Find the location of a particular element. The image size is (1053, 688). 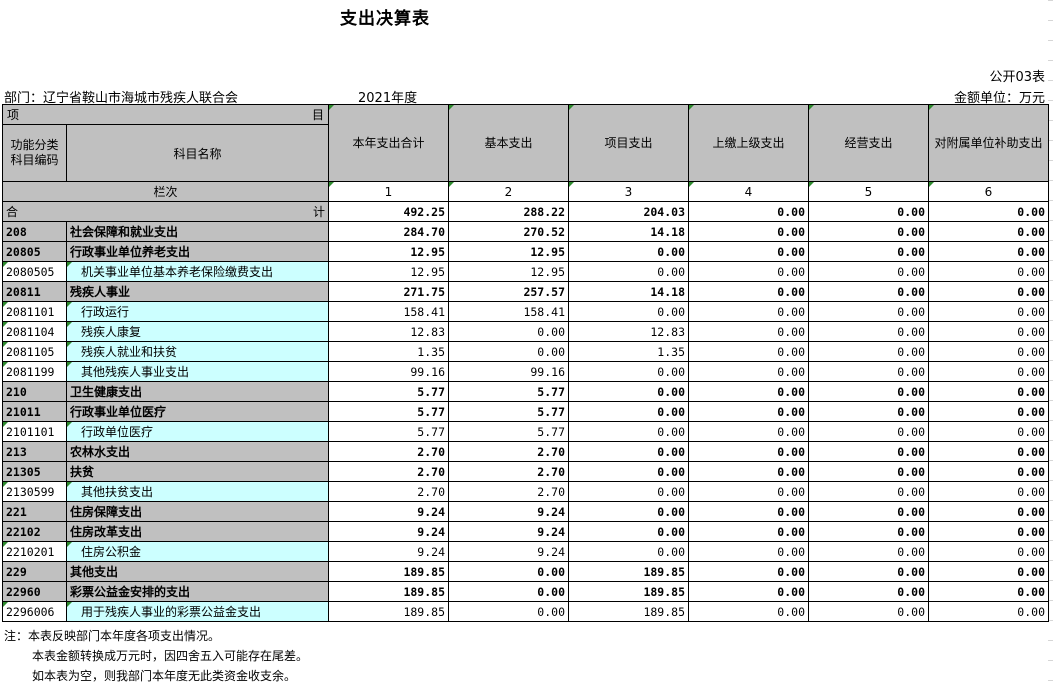

row-value: 14.18 is located at coordinates (628, 291).